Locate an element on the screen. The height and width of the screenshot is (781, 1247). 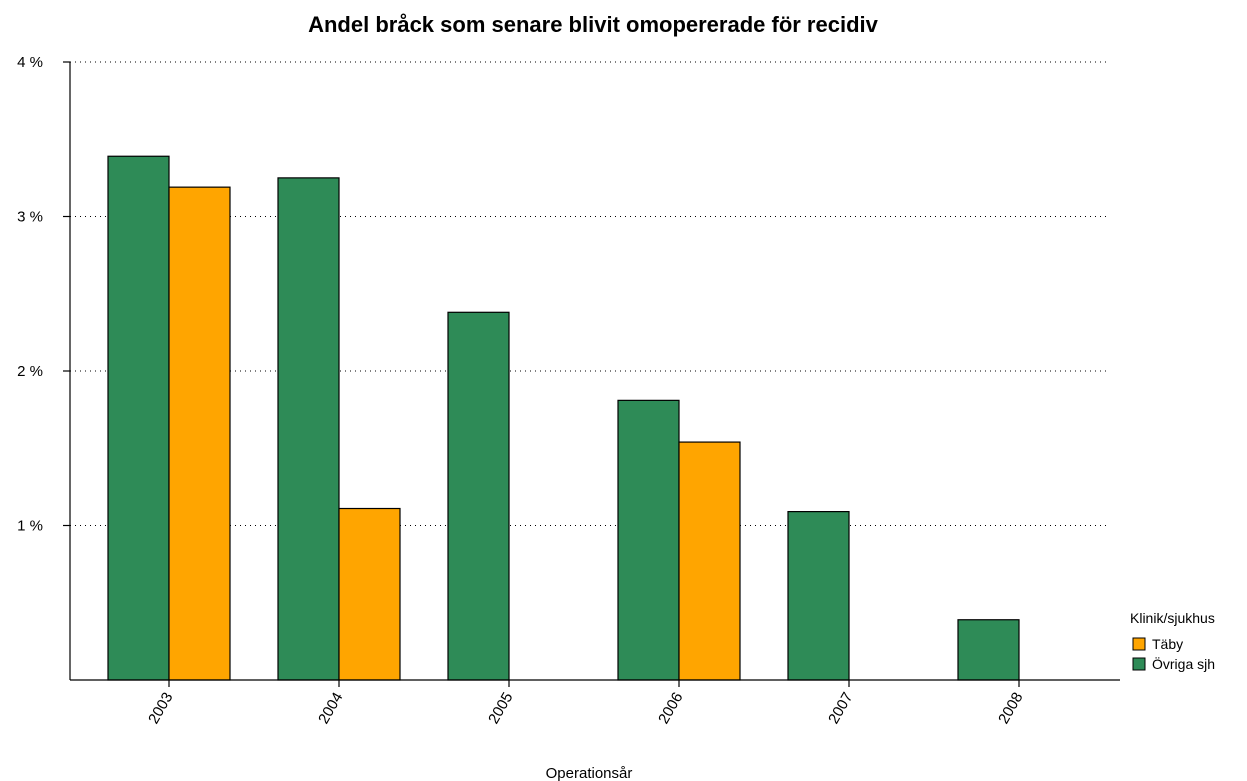
legend-entry-label: Täby is located at coordinates (1167, 644).